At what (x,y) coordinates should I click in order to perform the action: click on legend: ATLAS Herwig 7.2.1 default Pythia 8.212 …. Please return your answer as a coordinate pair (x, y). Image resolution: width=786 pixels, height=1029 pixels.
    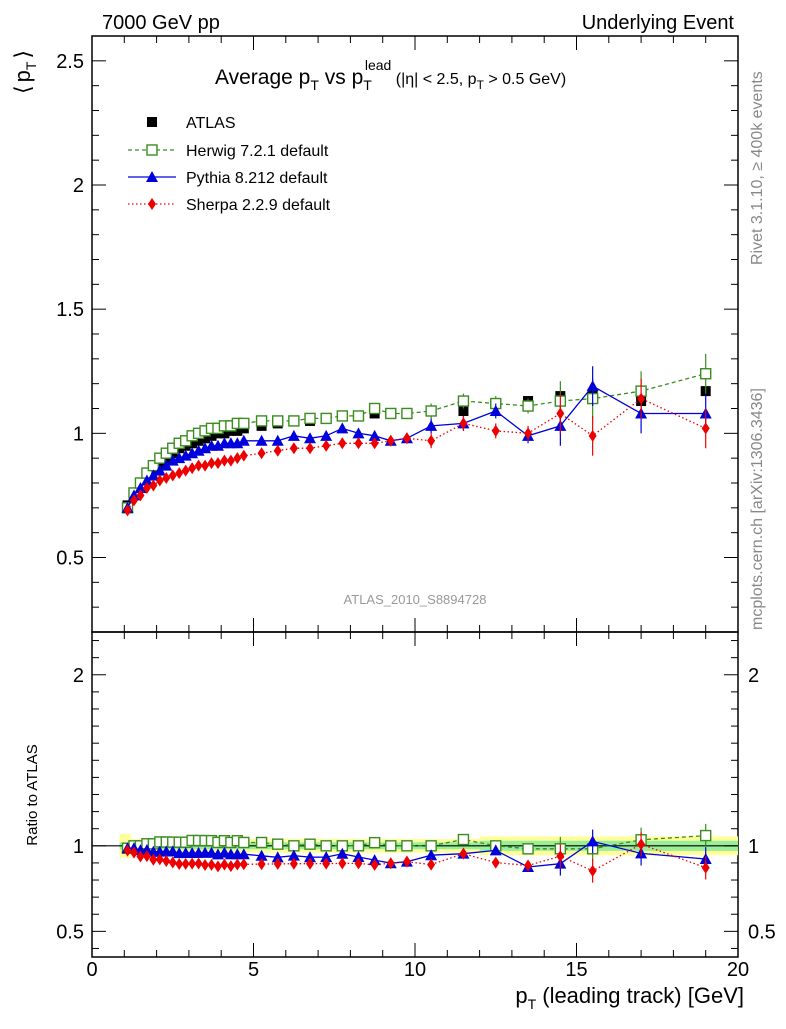
    Looking at the image, I should click on (229, 164).